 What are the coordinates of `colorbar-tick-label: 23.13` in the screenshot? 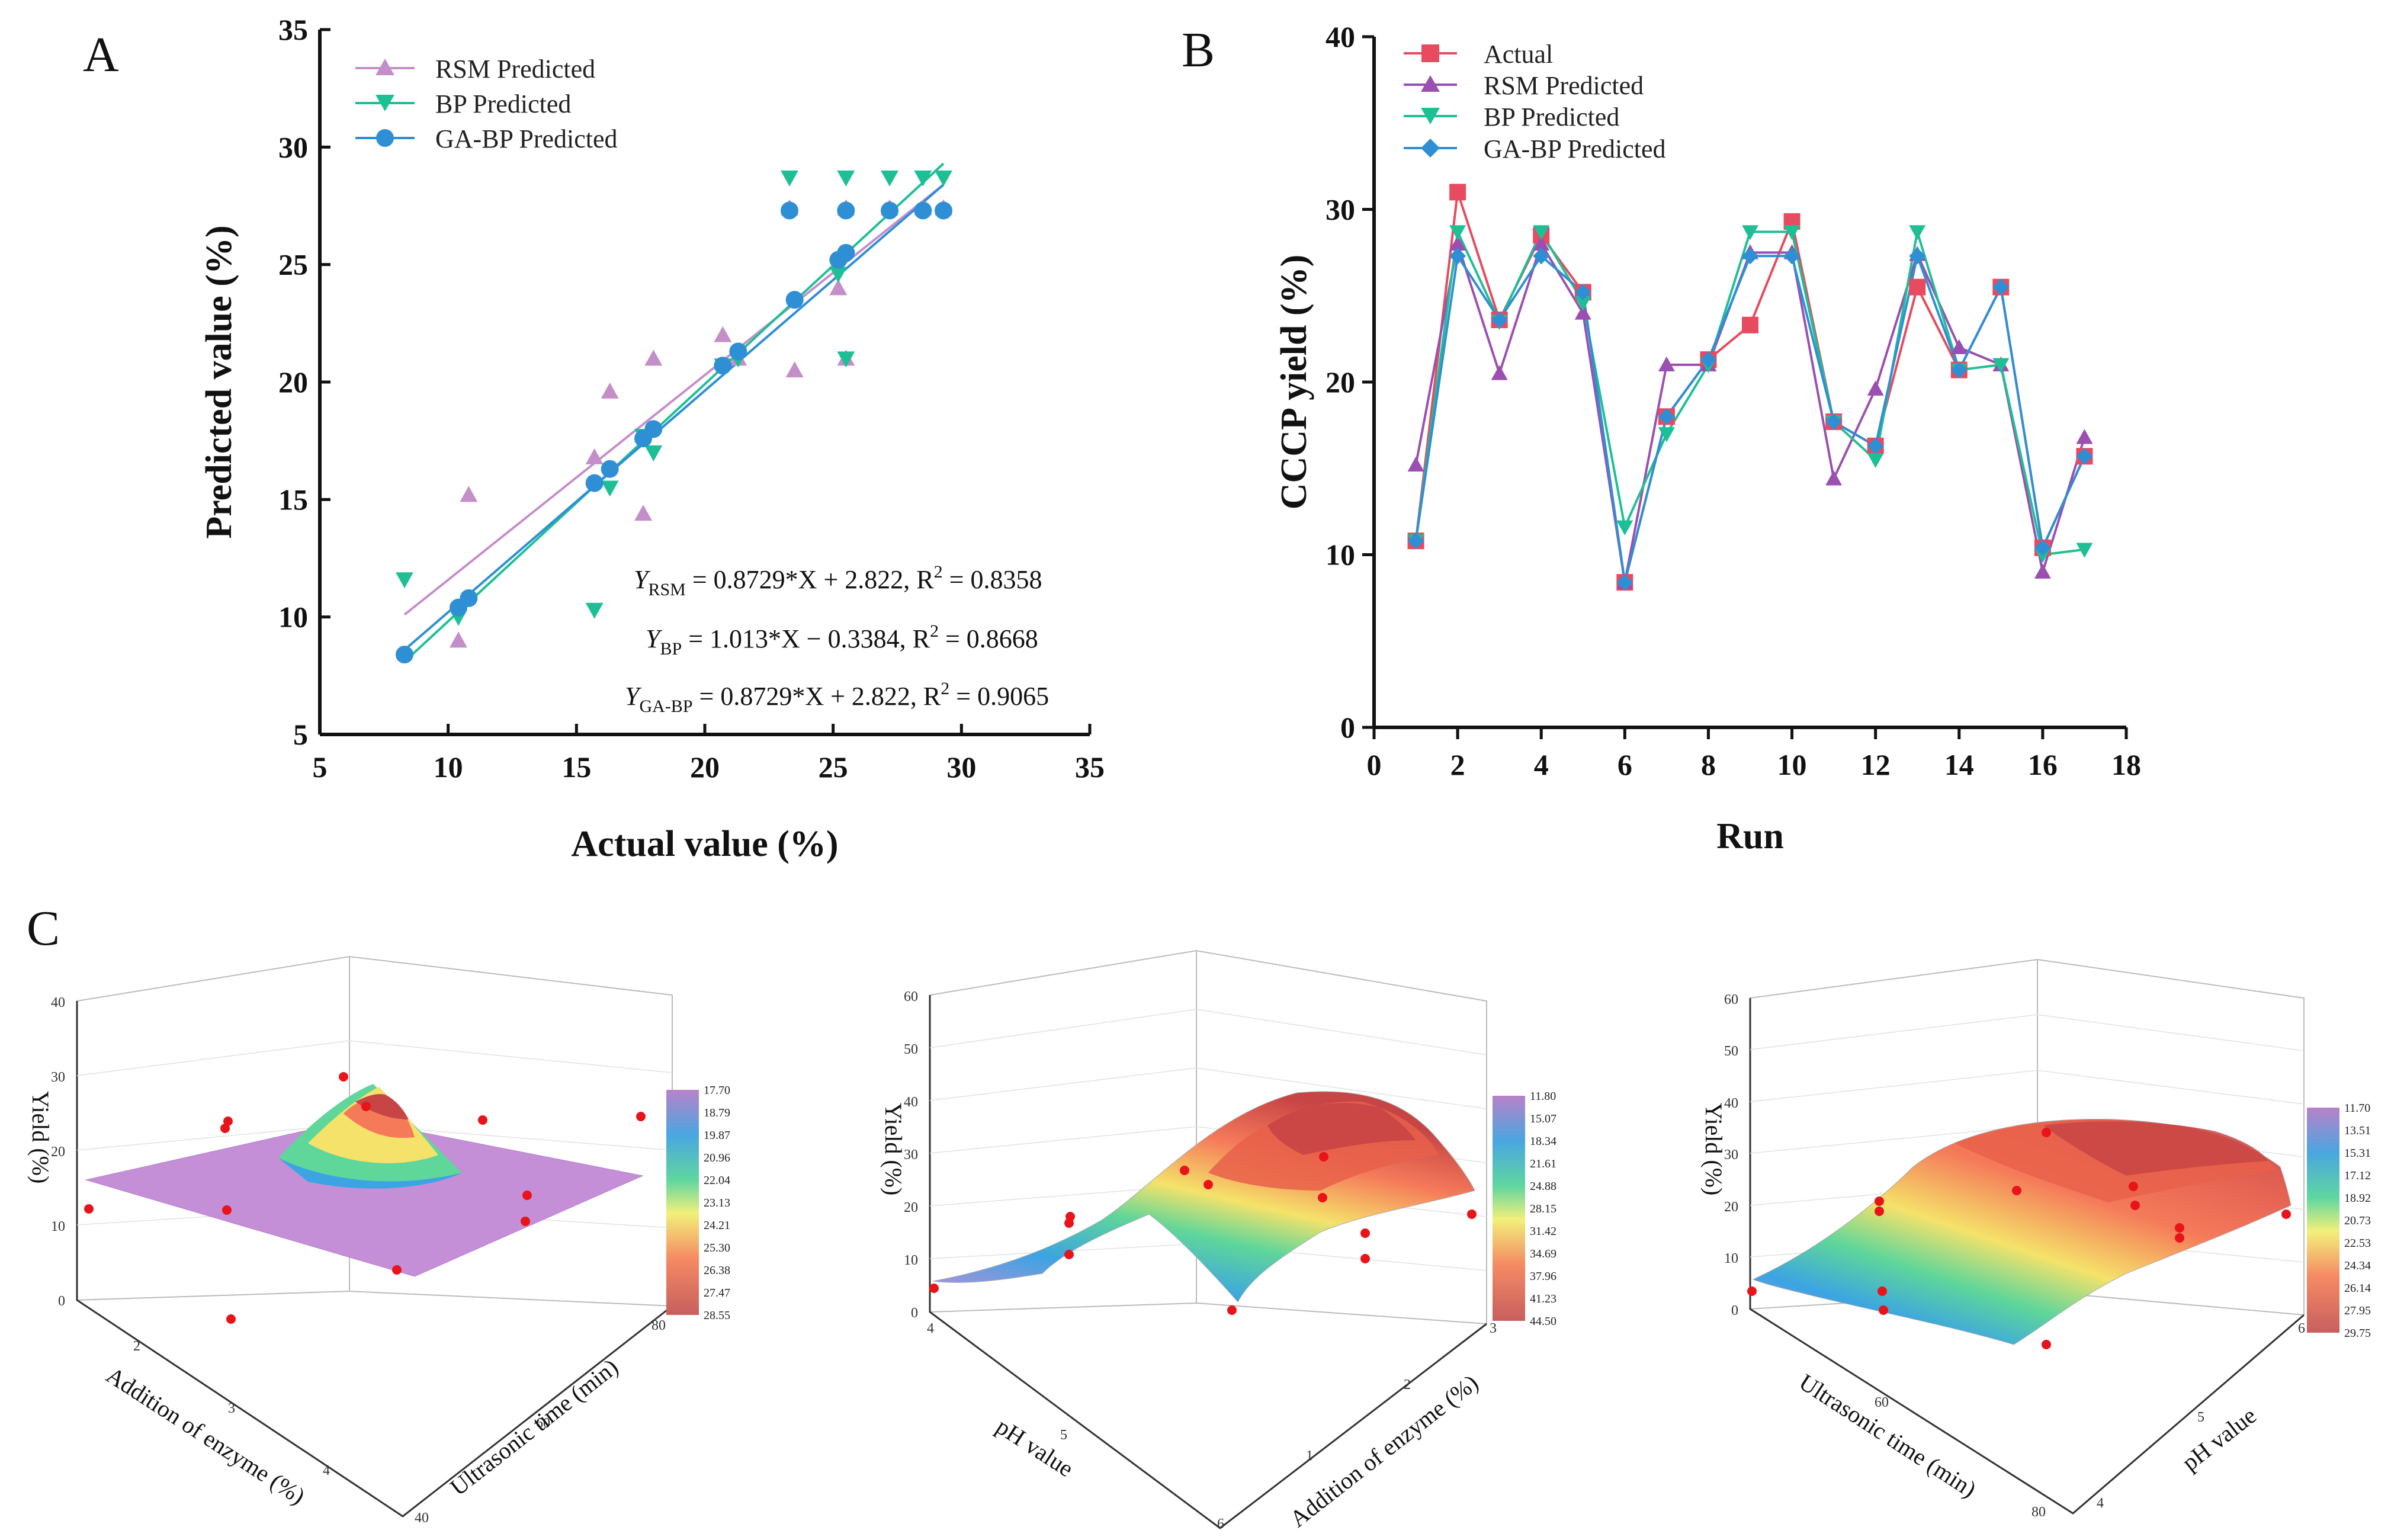 It's located at (717, 1202).